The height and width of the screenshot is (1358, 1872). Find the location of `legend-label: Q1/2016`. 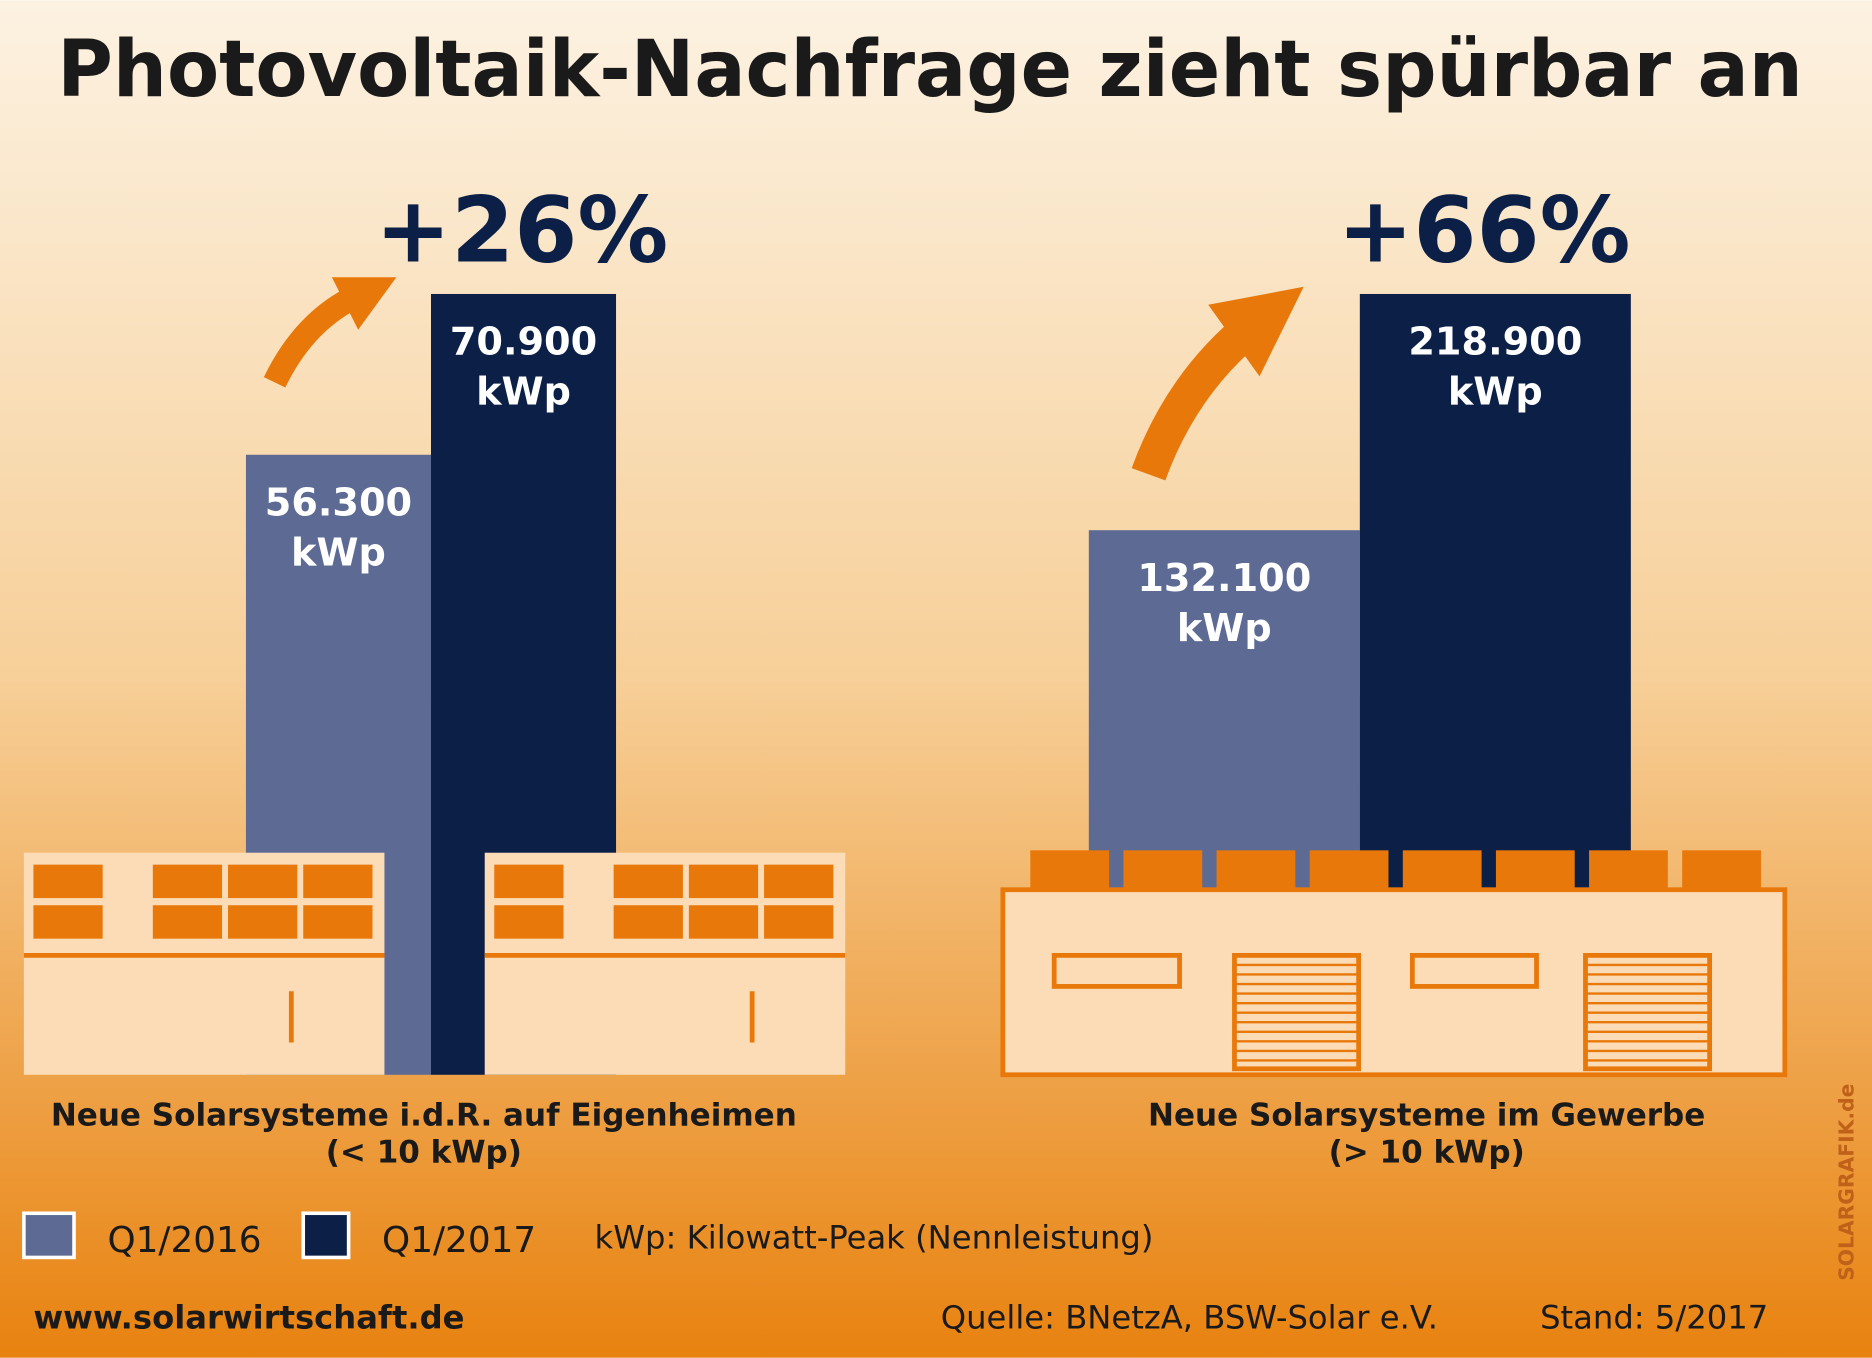

legend-label: Q1/2016 is located at coordinates (184, 1240).